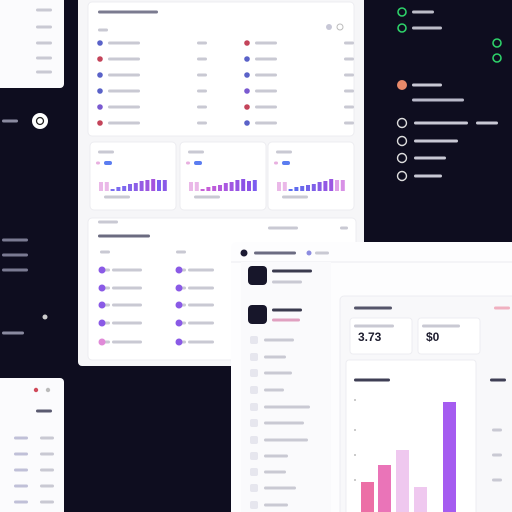 This screenshot has height=512, width=512. What do you see at coordinates (370, 337) in the screenshot?
I see `stat-value: 3.73` at bounding box center [370, 337].